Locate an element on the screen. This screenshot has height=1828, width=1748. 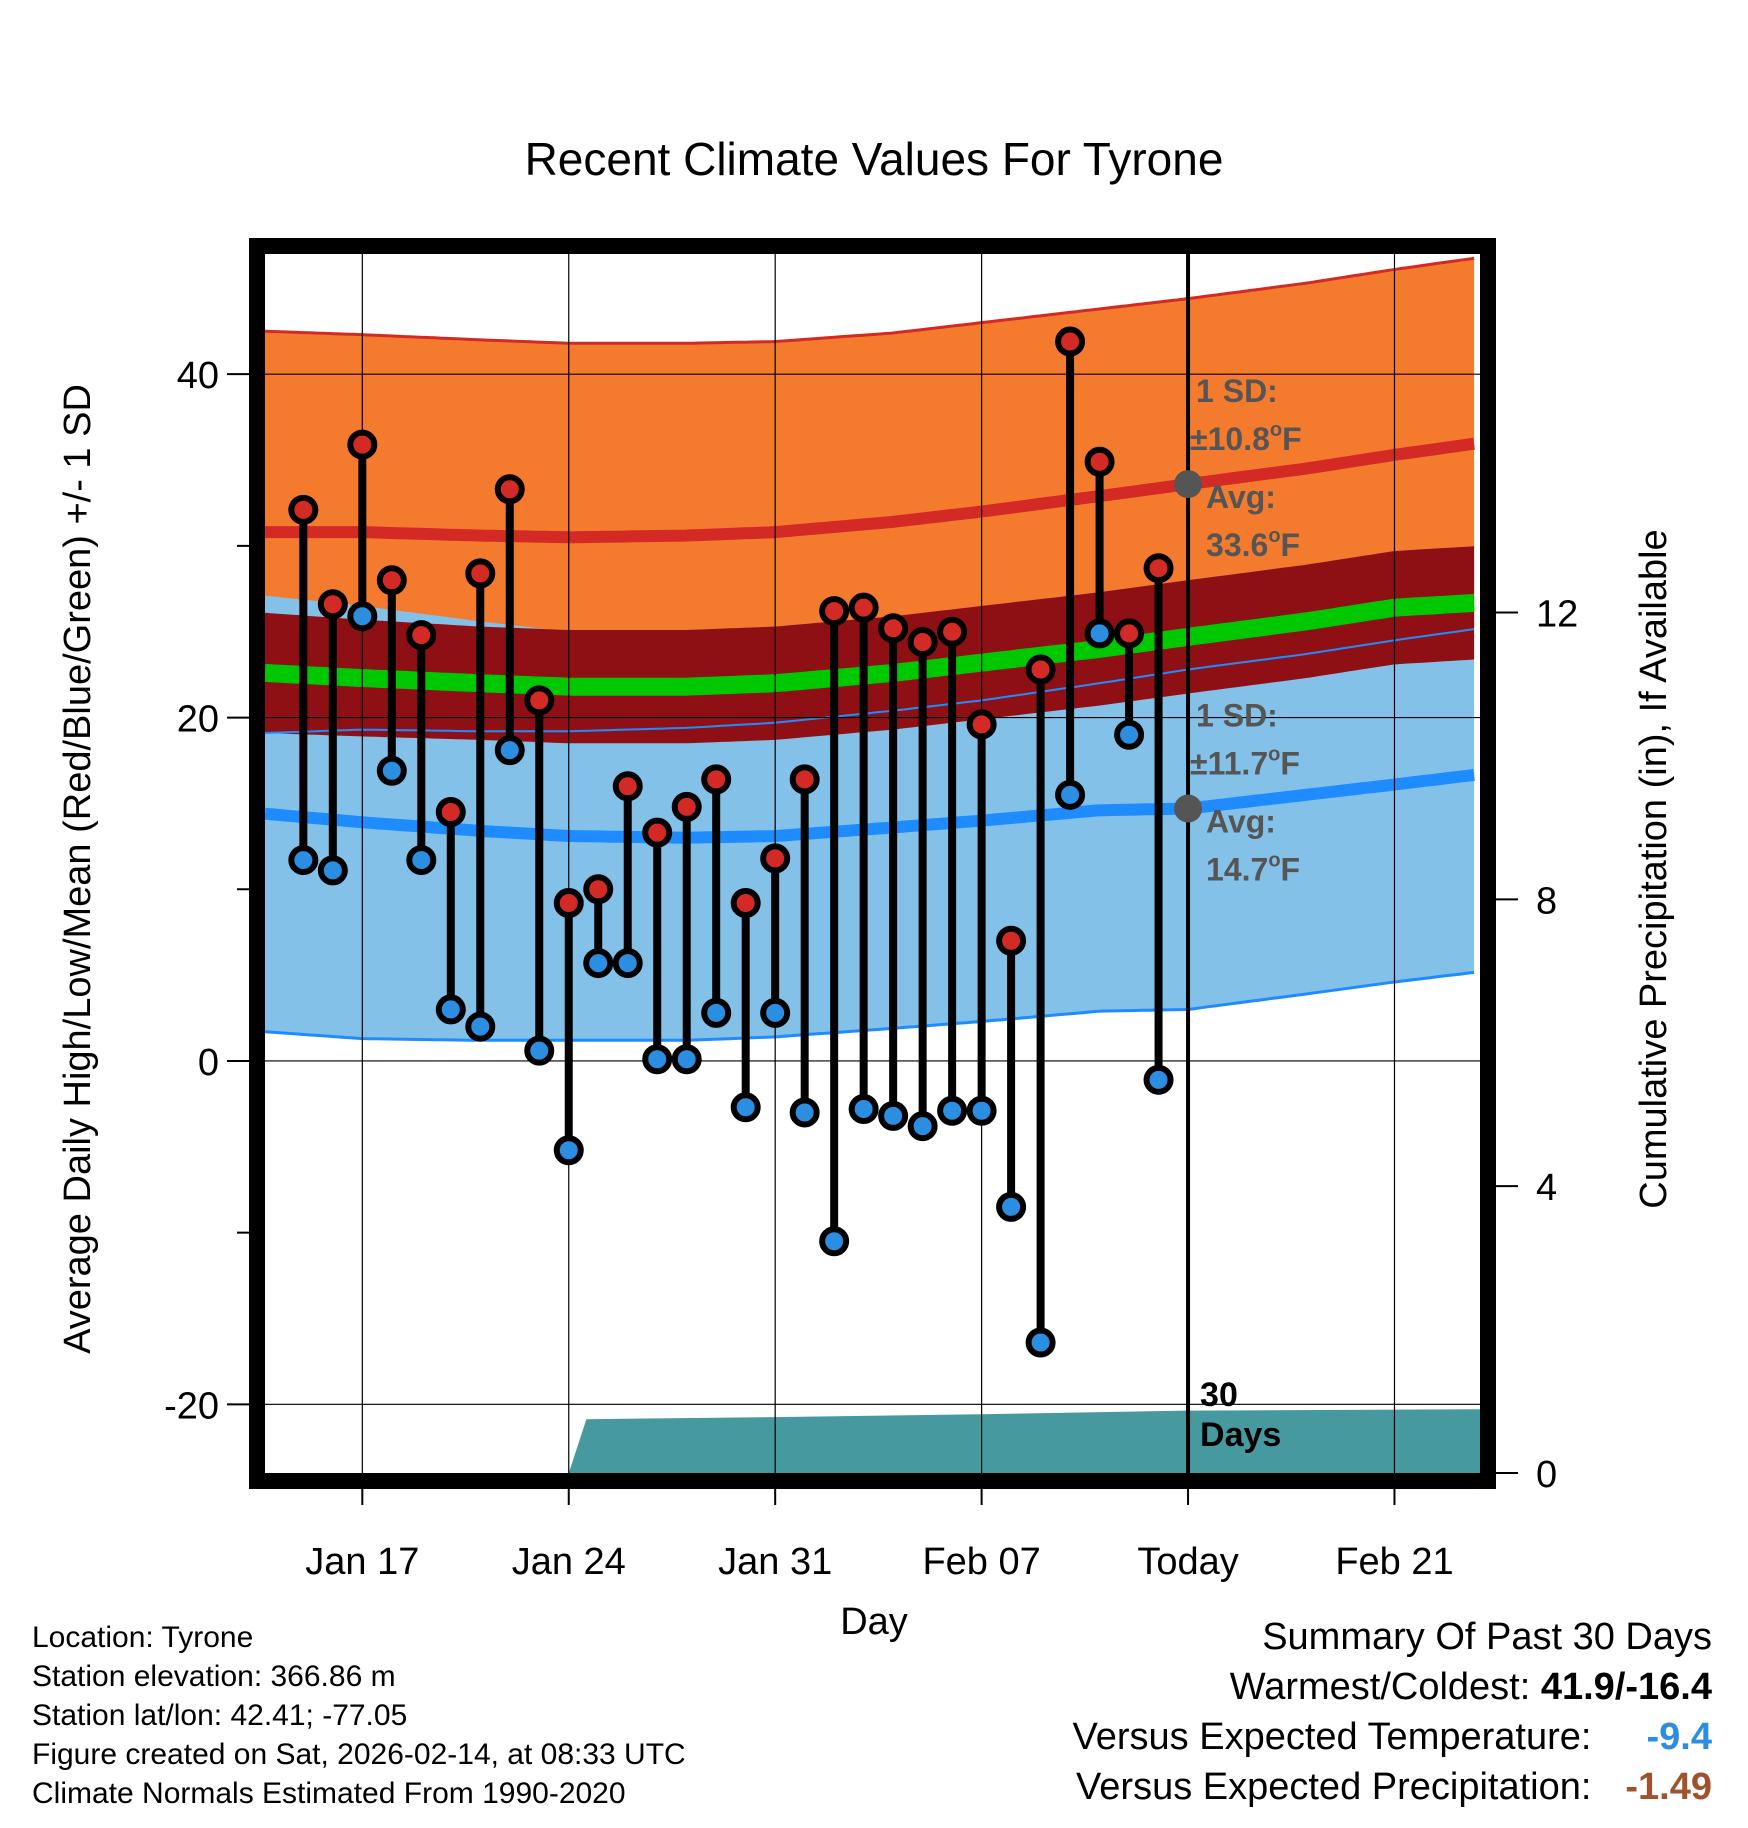
y-right-tick-label: 12 is located at coordinates (1557, 615).